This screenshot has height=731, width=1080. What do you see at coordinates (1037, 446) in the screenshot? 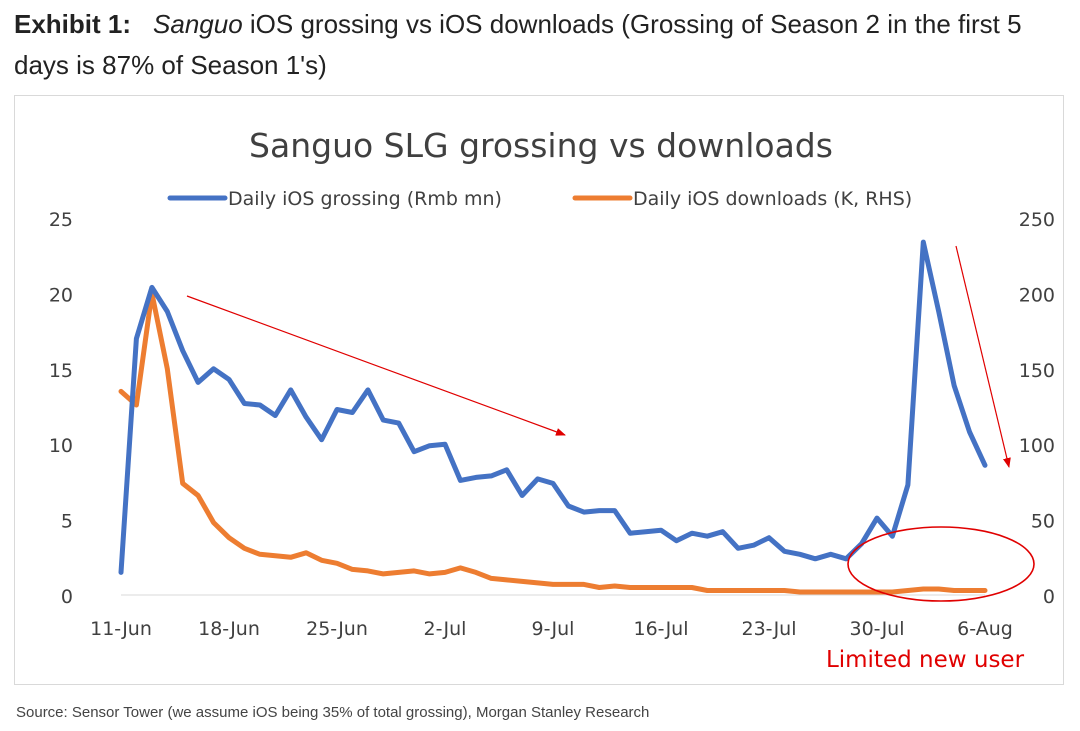
I see `y-right-tick-label: 100` at bounding box center [1037, 446].